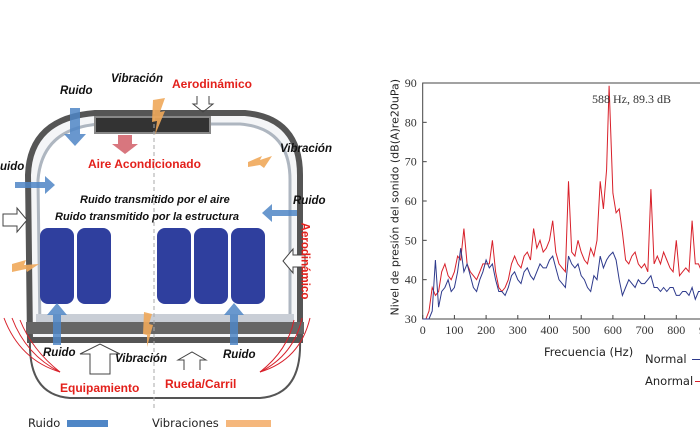 This screenshot has width=700, height=441. Describe the element at coordinates (185, 423) in the screenshot. I see `legend-vibration-label: Vibraciones` at that location.